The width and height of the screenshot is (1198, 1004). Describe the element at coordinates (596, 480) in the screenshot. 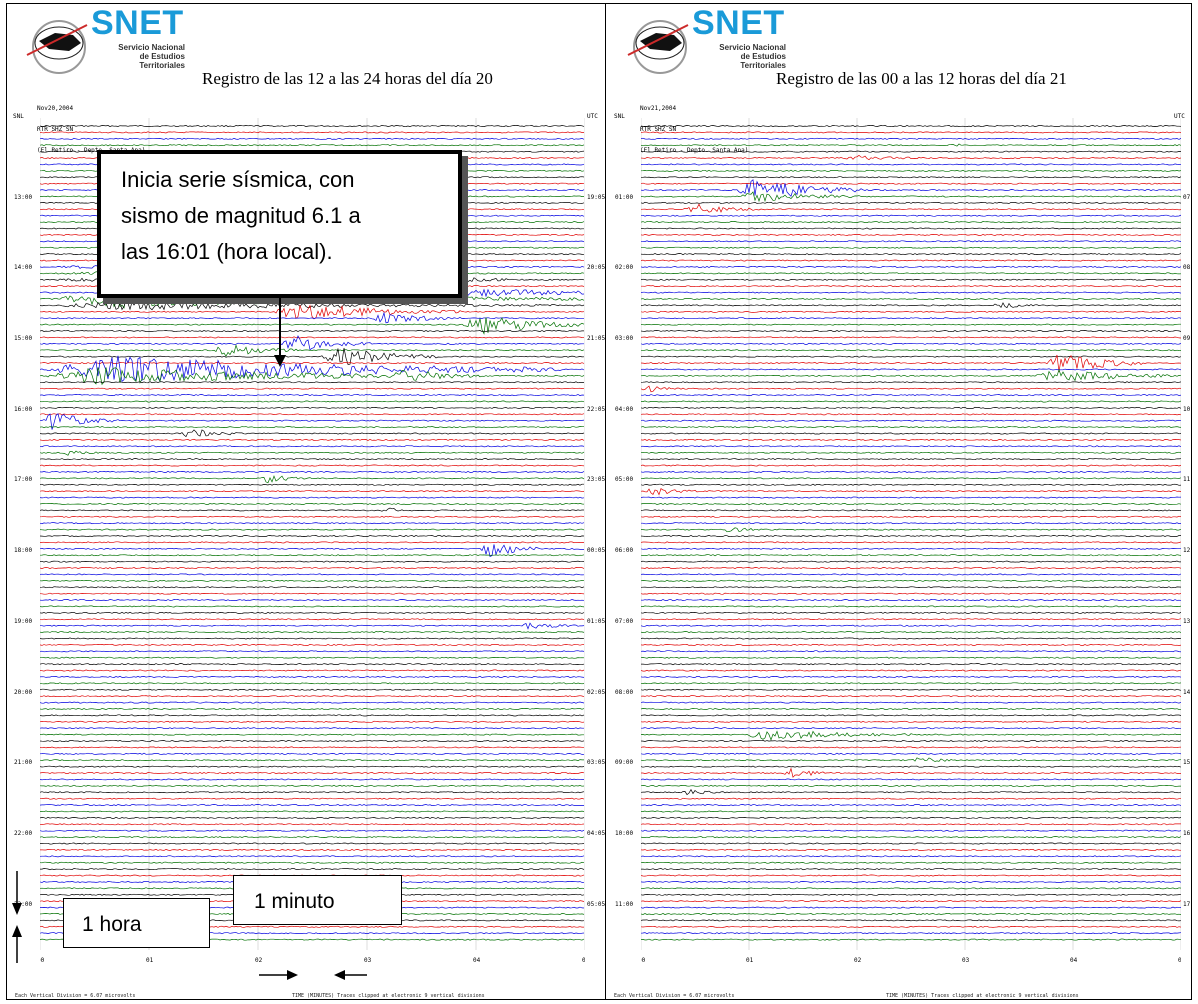

I see `utc-label: 23:05` at that location.